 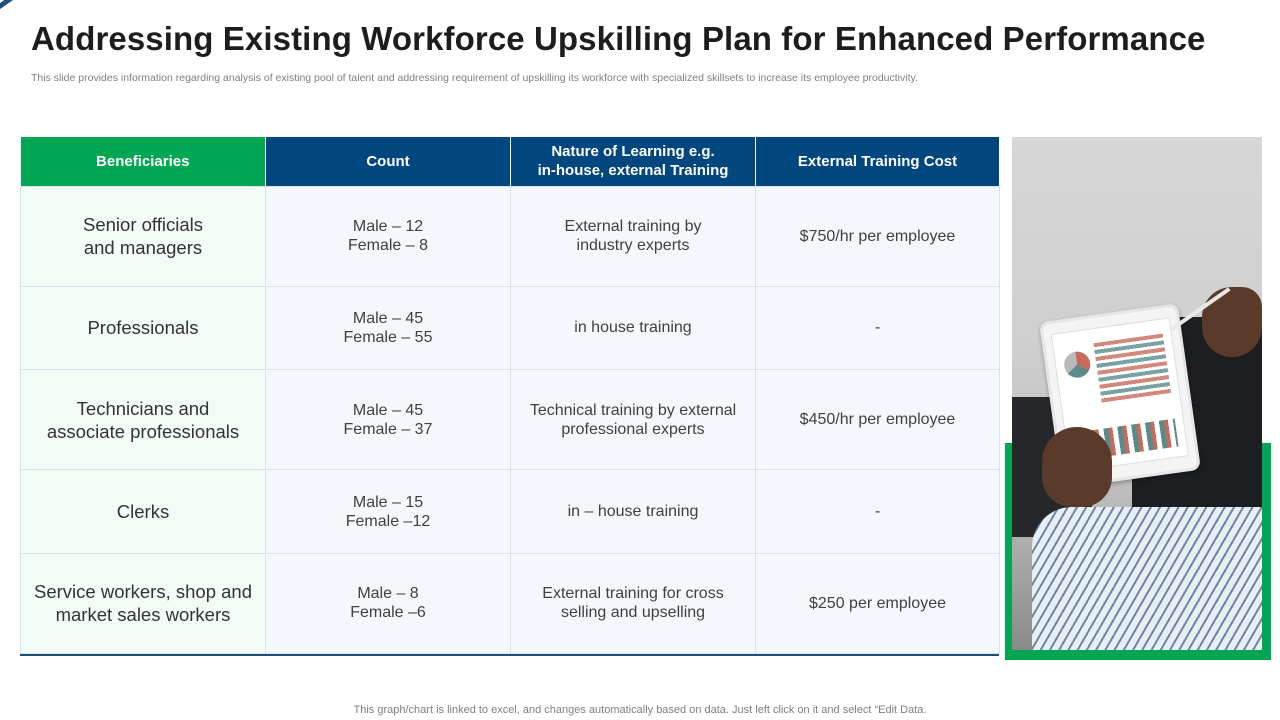 What do you see at coordinates (877, 603) in the screenshot?
I see `cell-cost: $250 per employee` at bounding box center [877, 603].